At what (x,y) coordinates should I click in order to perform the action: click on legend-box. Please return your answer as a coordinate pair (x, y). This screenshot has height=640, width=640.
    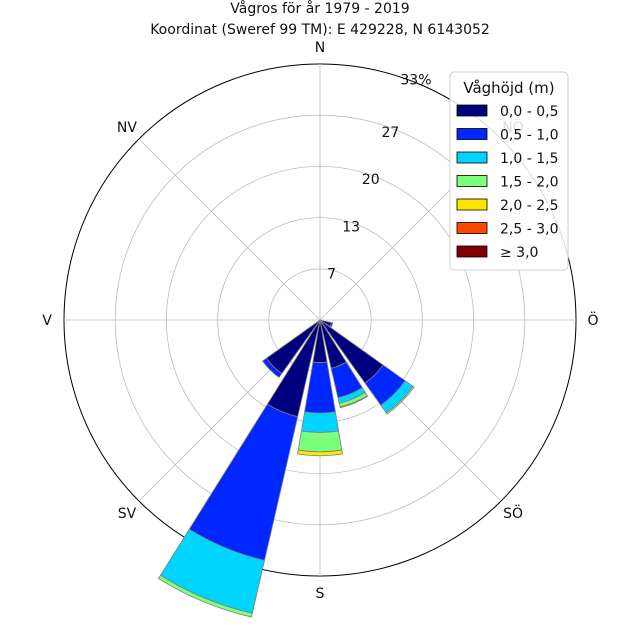
    Looking at the image, I should click on (509, 171).